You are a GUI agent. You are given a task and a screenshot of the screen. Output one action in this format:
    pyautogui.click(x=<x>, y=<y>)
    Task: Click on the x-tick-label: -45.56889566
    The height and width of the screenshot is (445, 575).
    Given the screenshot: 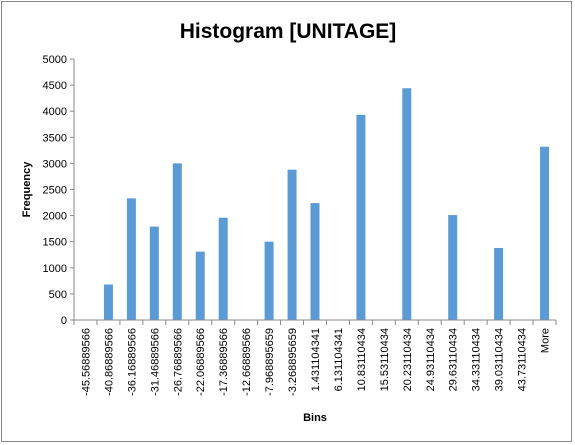 What is the action you would take?
    pyautogui.click(x=86, y=362)
    